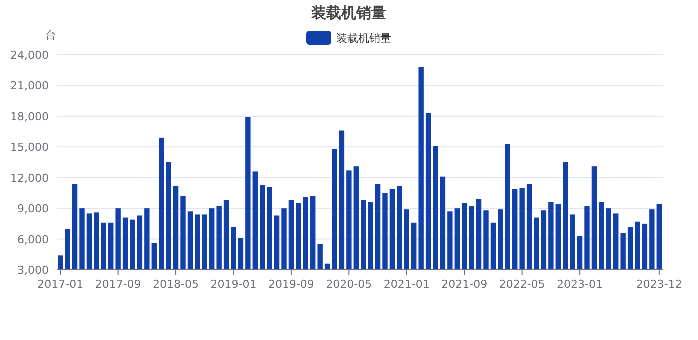 The width and height of the screenshot is (698, 340). What do you see at coordinates (118, 284) in the screenshot?
I see `x-tick-label: 2017-09` at bounding box center [118, 284].